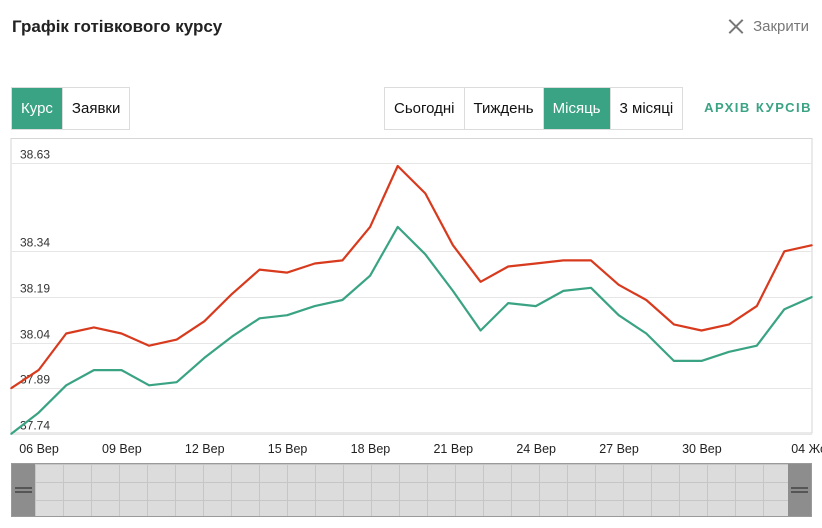  What do you see at coordinates (736, 26) in the screenshot?
I see `close-icon` at bounding box center [736, 26].